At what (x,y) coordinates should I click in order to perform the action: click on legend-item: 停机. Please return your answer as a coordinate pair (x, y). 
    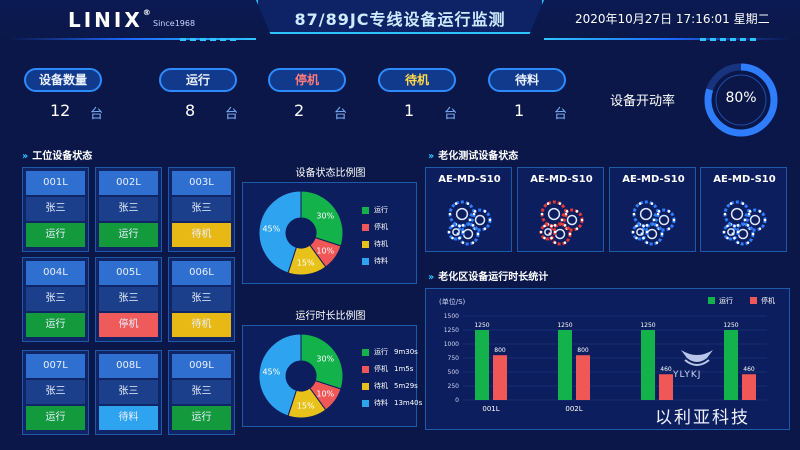
    Looking at the image, I should click on (375, 227).